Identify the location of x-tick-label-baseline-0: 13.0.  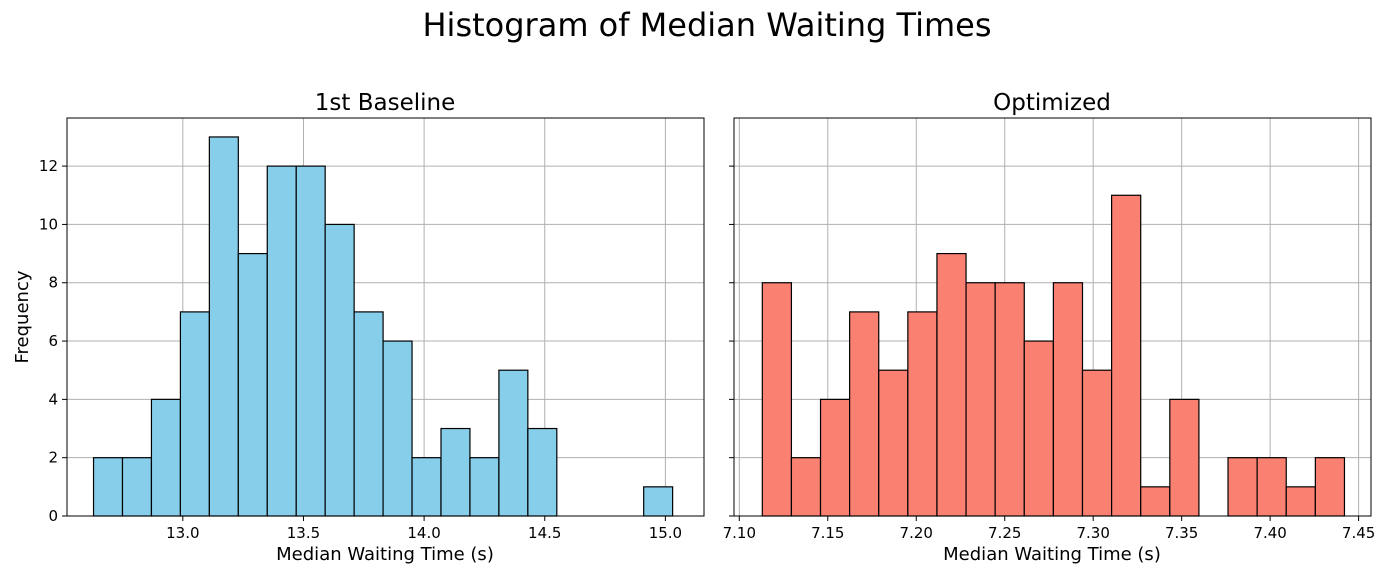
(182, 533).